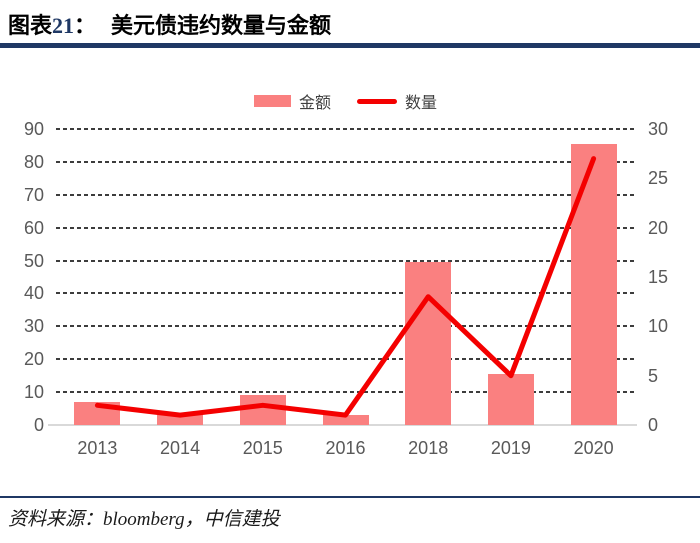  Describe the element at coordinates (314, 103) in the screenshot. I see `legend-label-amount: 金额` at that location.